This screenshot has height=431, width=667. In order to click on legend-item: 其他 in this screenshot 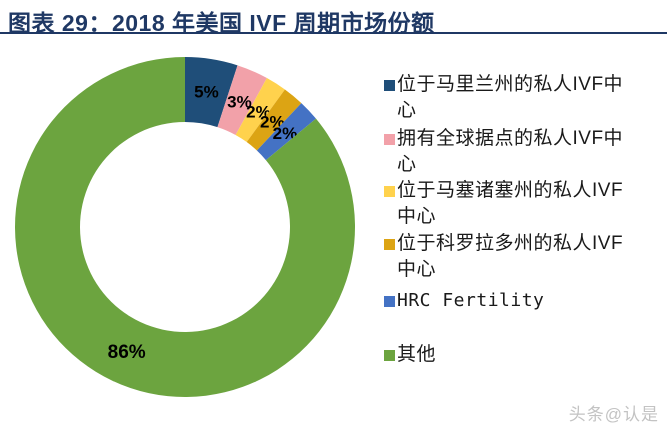, I will do `click(523, 355)`.